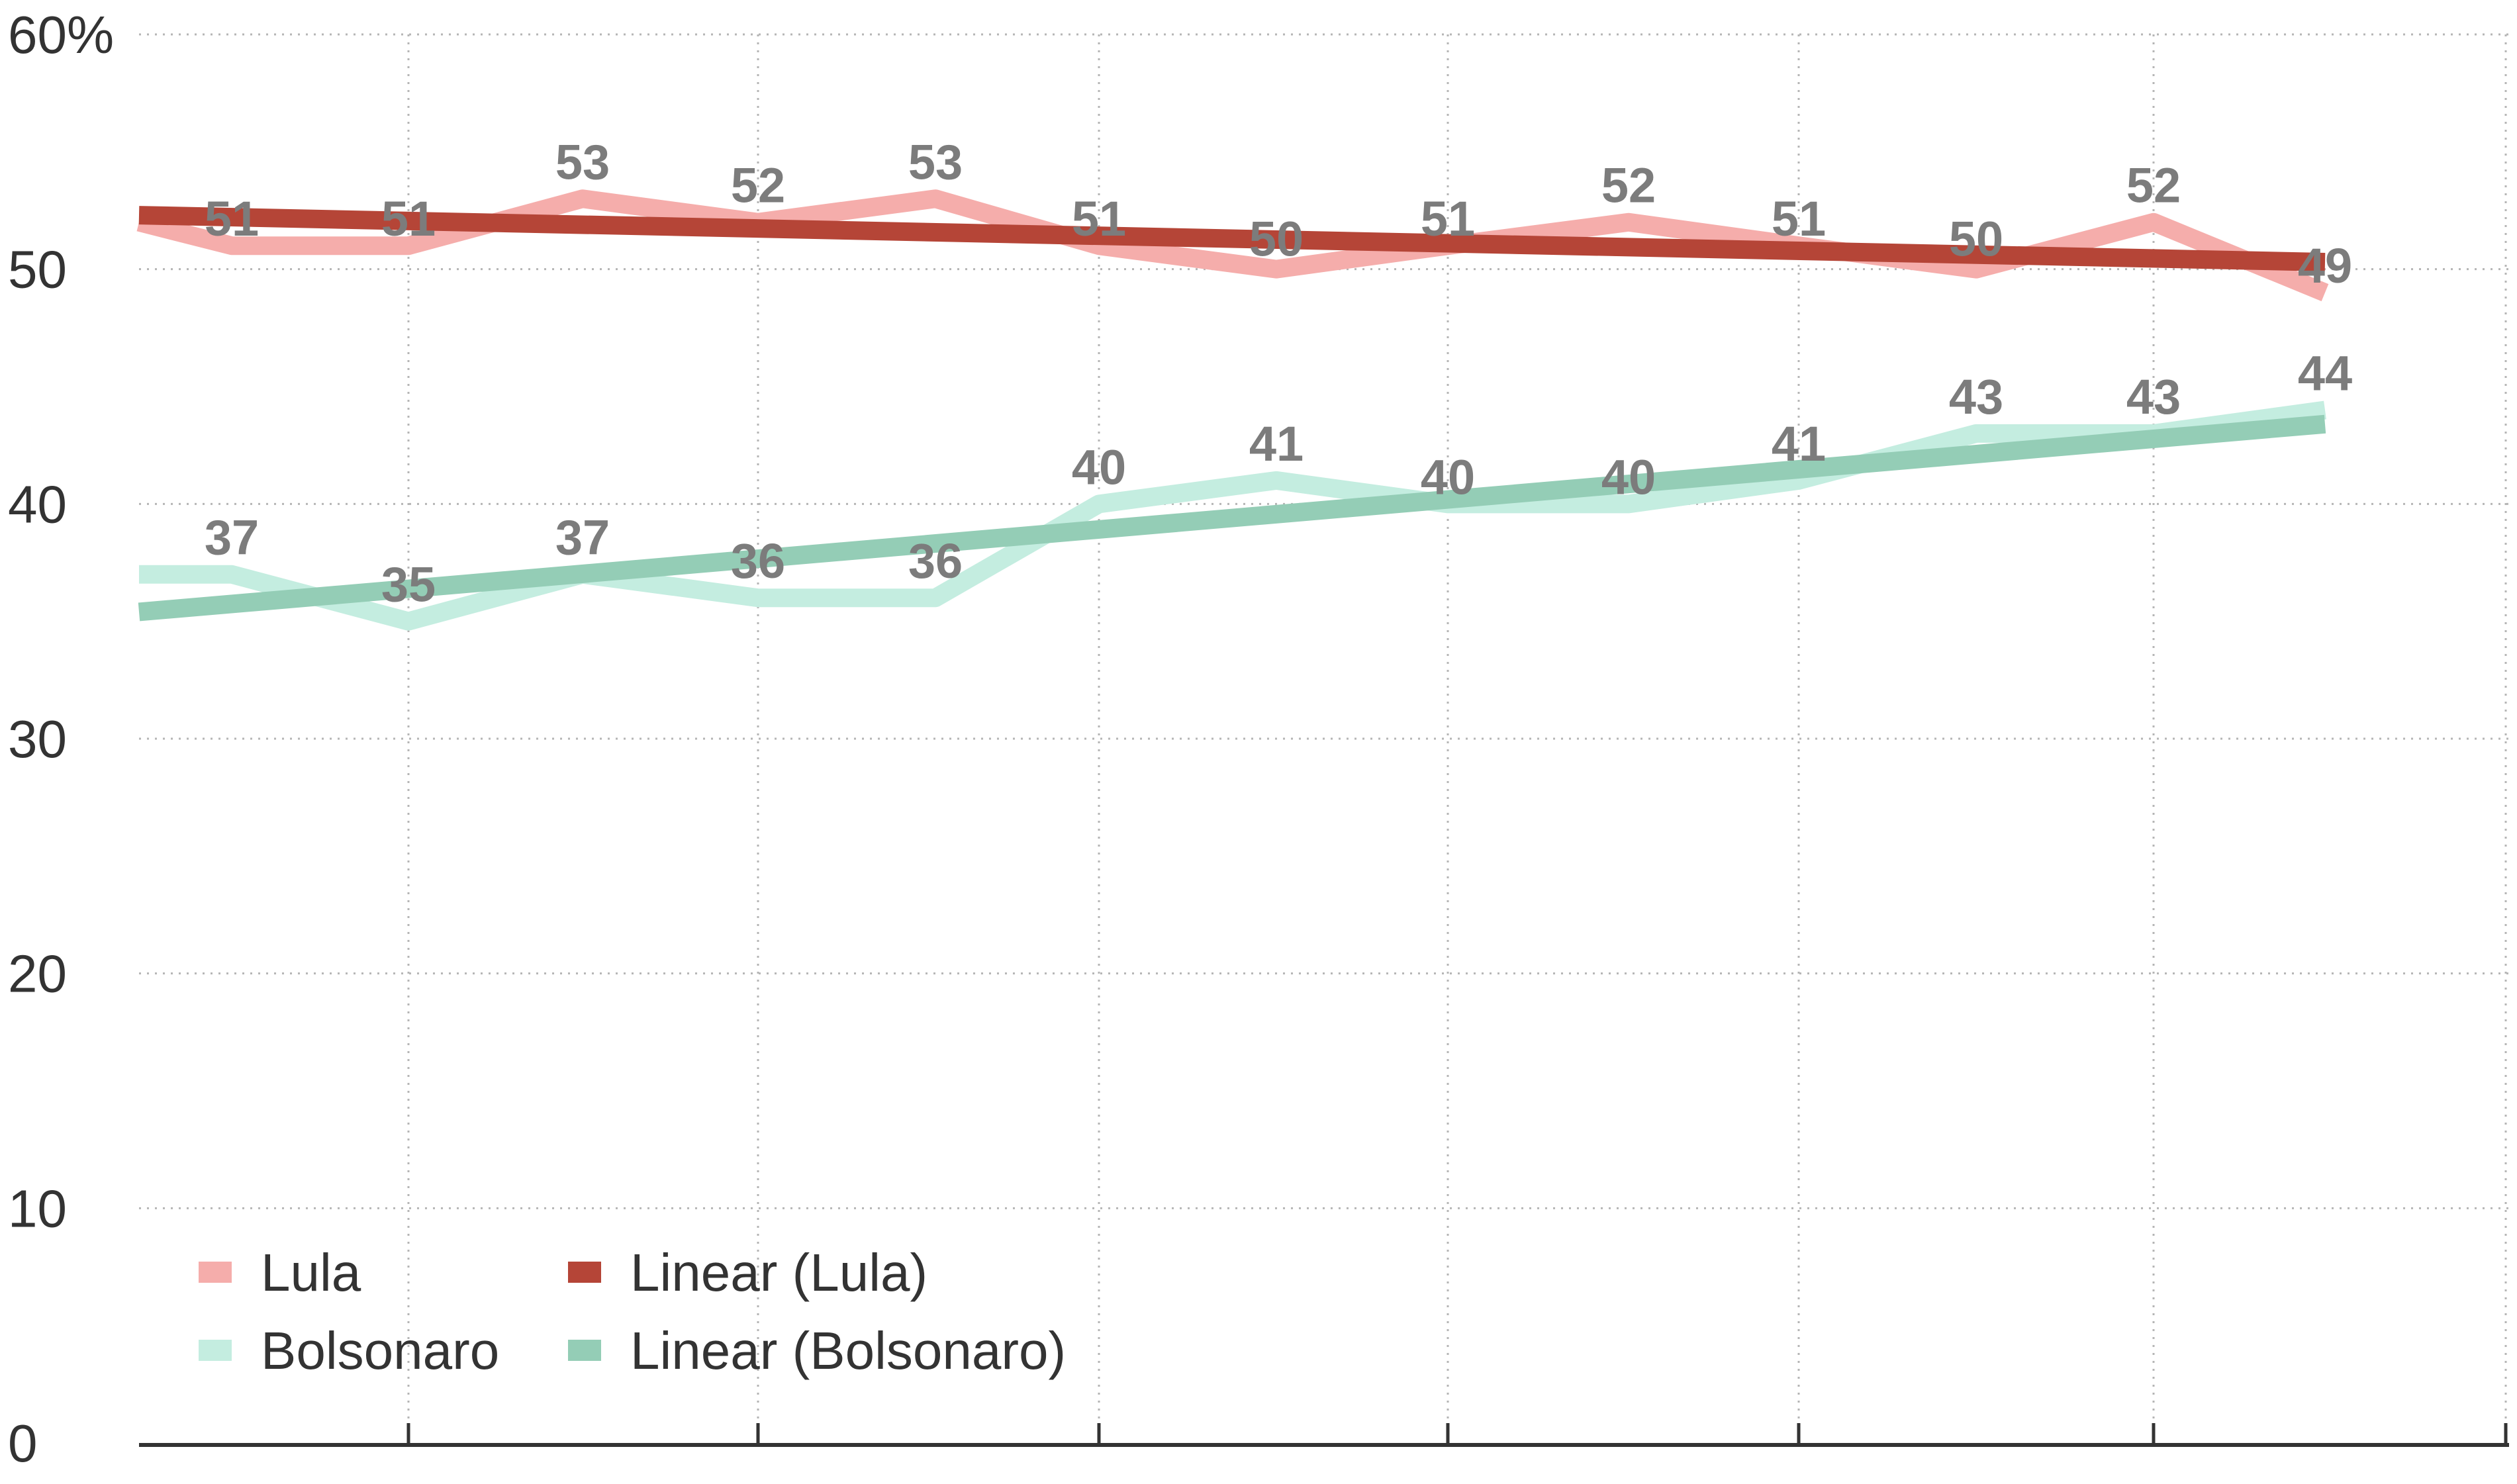 The height and width of the screenshot is (1484, 2517). Describe the element at coordinates (1324, 1435) in the screenshot. I see `x-axis` at that location.